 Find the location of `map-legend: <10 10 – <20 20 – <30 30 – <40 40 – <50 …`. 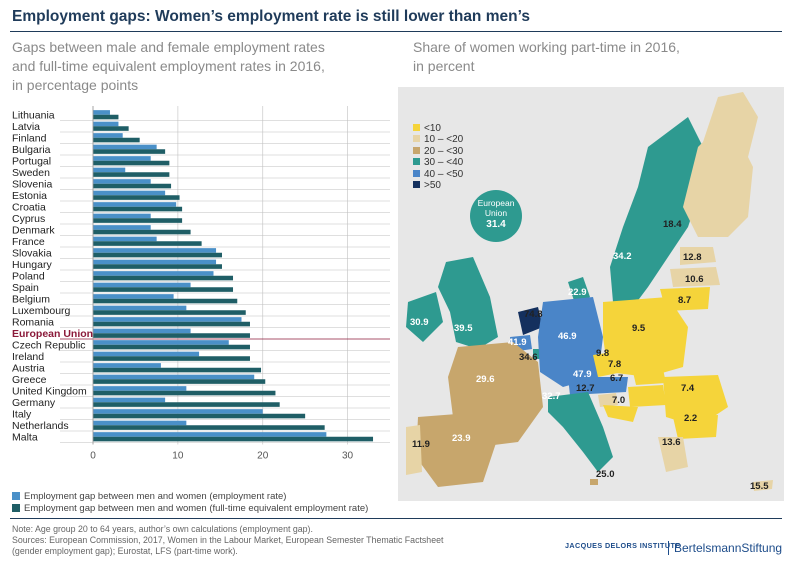

map-legend: <10 10 – <20 20 – <30 30 – <40 40 – <50 … is located at coordinates (438, 157).